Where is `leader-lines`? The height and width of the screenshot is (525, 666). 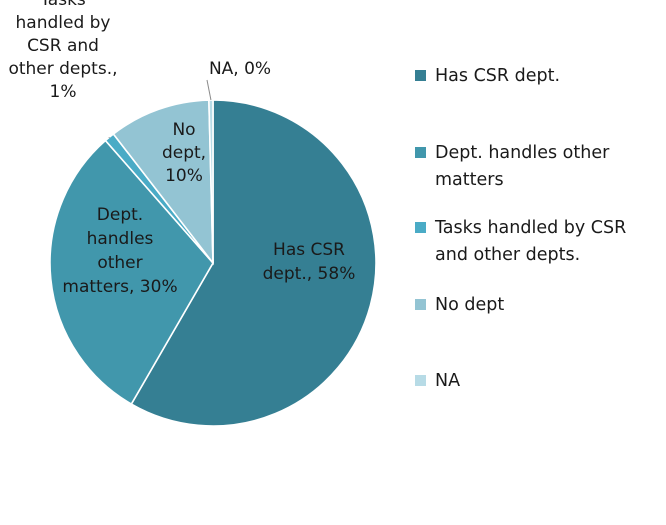
leader-lines is located at coordinates (160, 109).